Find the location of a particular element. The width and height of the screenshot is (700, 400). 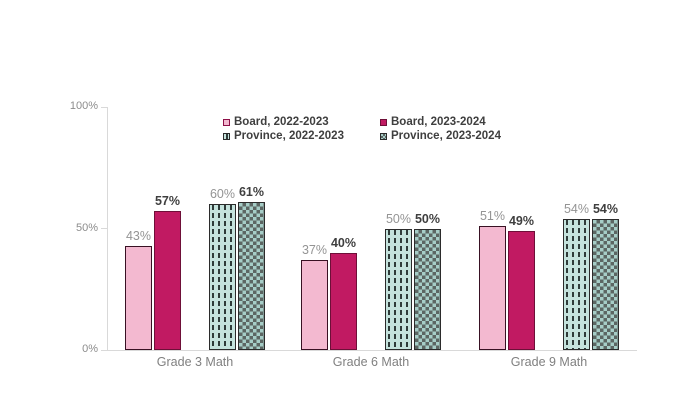

bar-value-label: 57% is located at coordinates (167, 201).